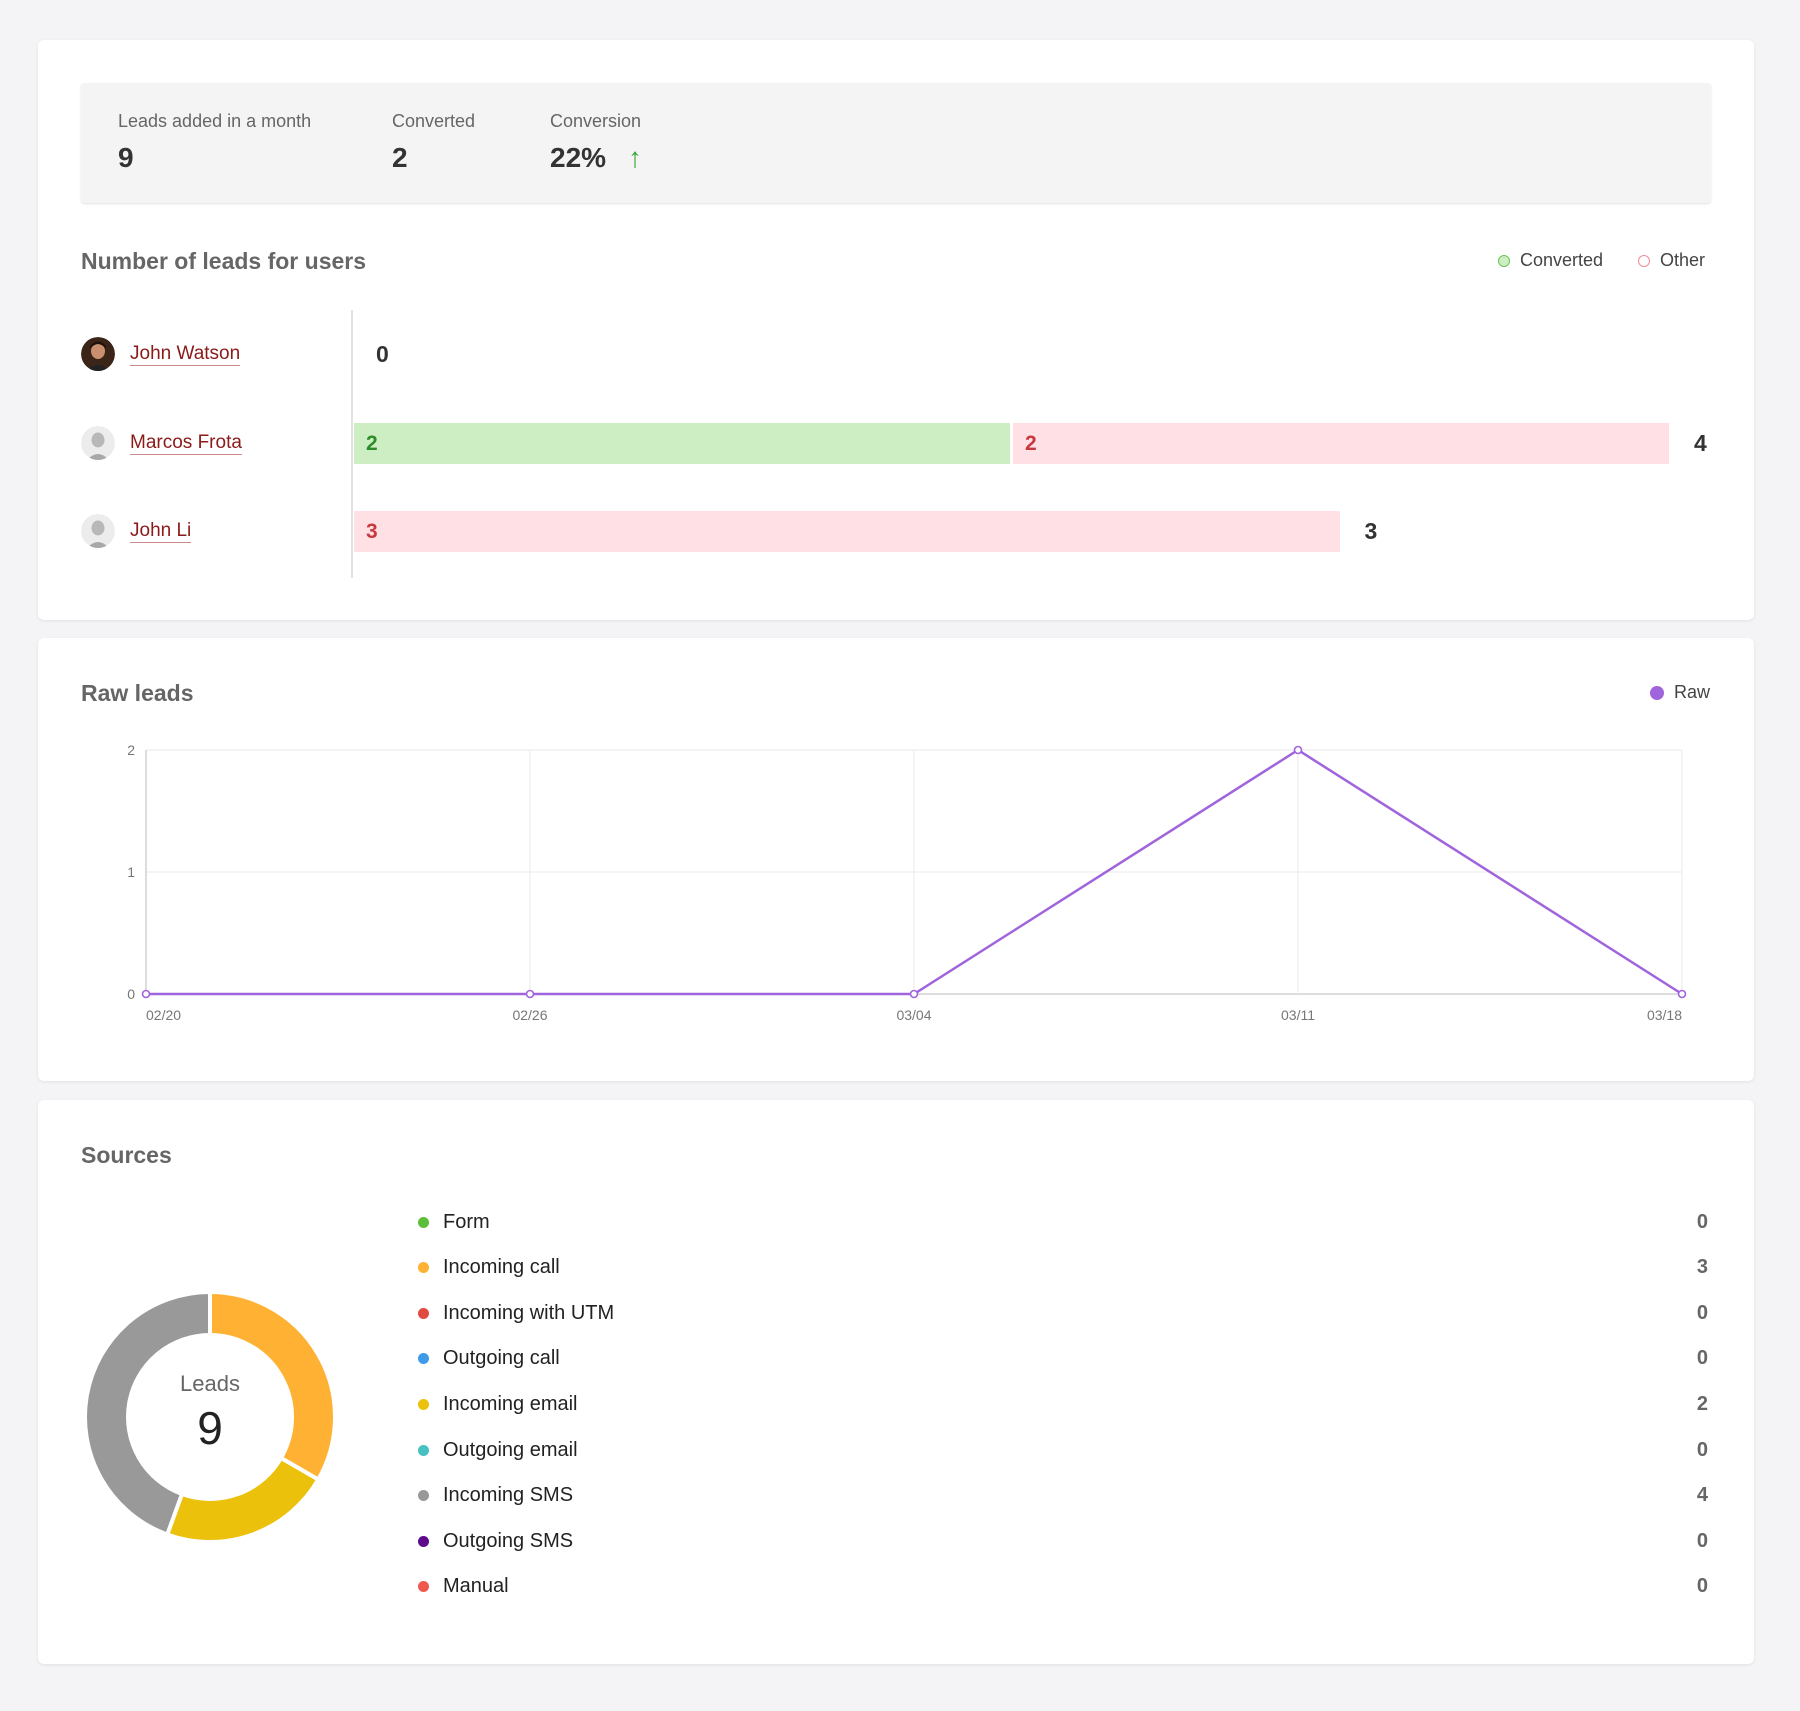 Image resolution: width=1800 pixels, height=1711 pixels. Describe the element at coordinates (163, 1015) in the screenshot. I see `x-tick-label: 02/20` at that location.